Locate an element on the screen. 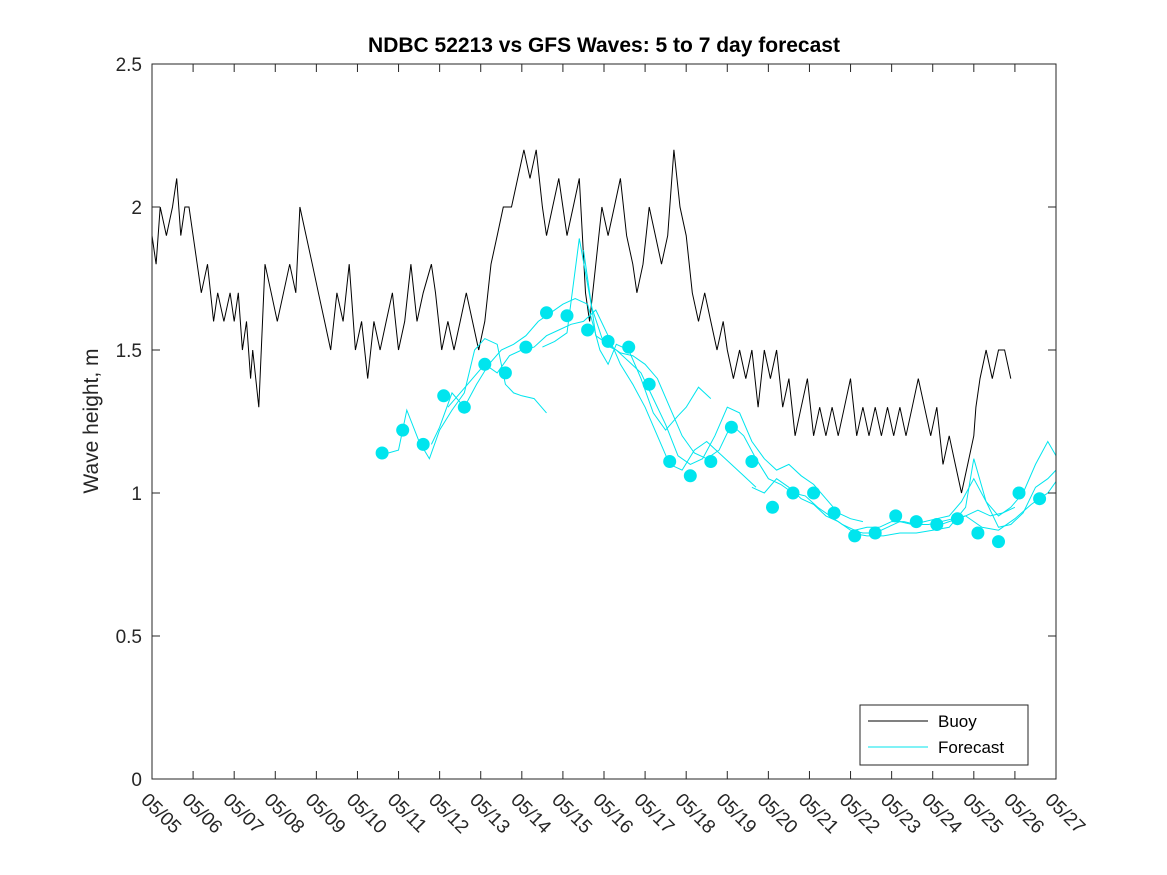 The height and width of the screenshot is (875, 1167). x-tick-label: 05/23 is located at coordinates (900, 814).